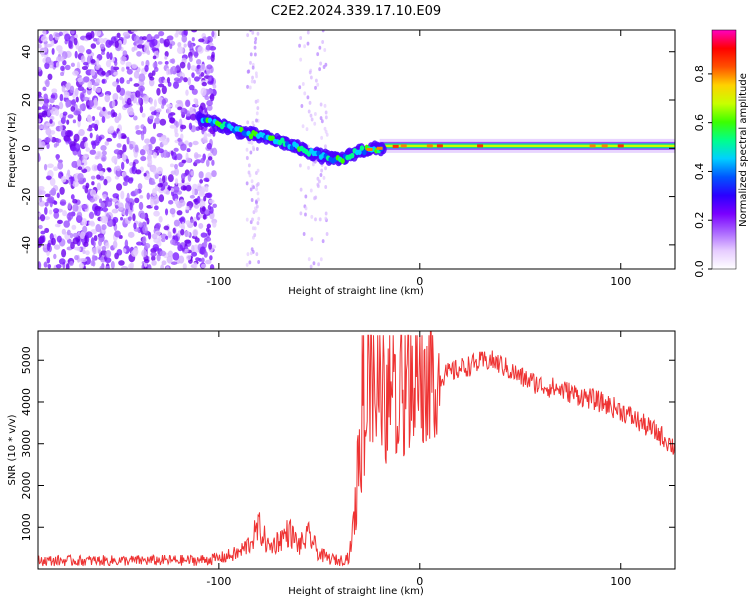 This screenshot has height=600, width=750. Describe the element at coordinates (26, 360) in the screenshot. I see `y-tick-label: 5000` at that location.